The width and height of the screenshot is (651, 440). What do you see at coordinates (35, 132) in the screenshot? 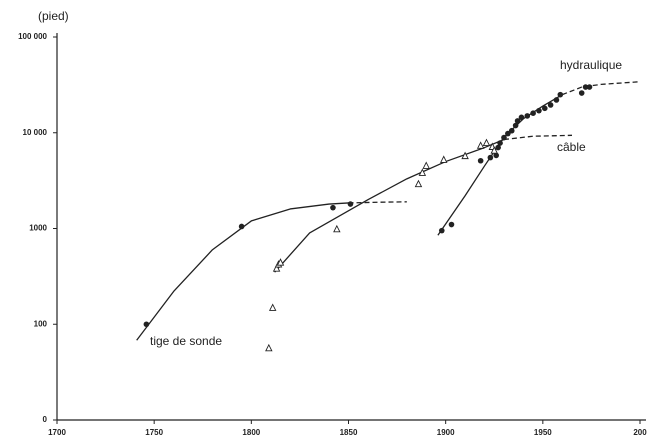
I see `y-tick-label: 10 000` at bounding box center [35, 132].